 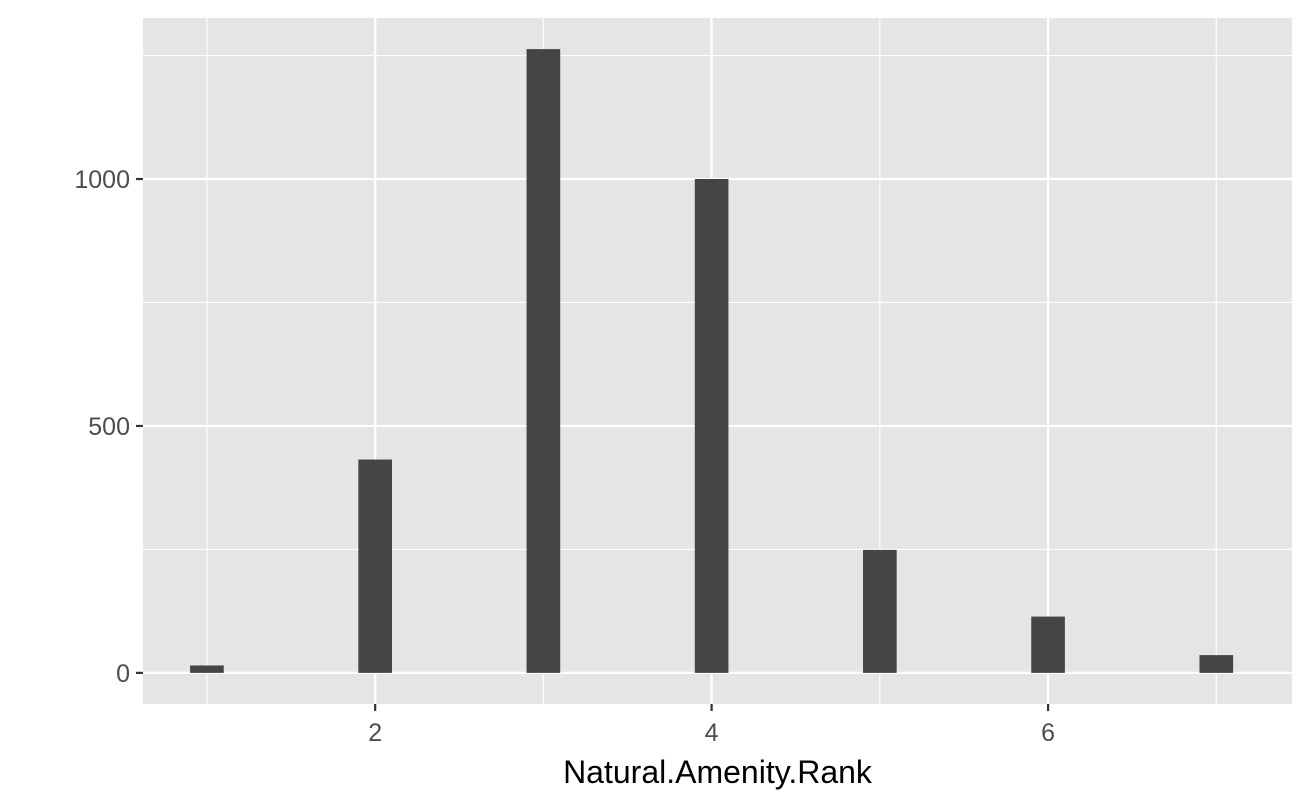 I want to click on x-axis: 2 4 6, so click(x=711, y=725).